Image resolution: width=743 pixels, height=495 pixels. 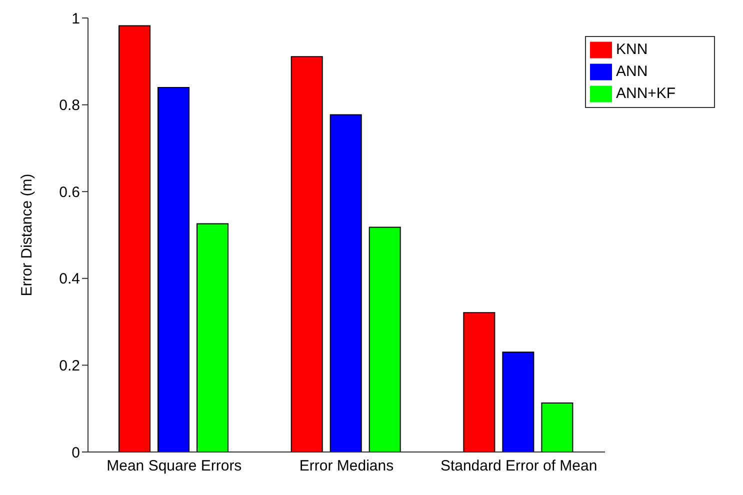 What do you see at coordinates (174, 466) in the screenshot?
I see `x-tick-label: Mean Square Errors` at bounding box center [174, 466].